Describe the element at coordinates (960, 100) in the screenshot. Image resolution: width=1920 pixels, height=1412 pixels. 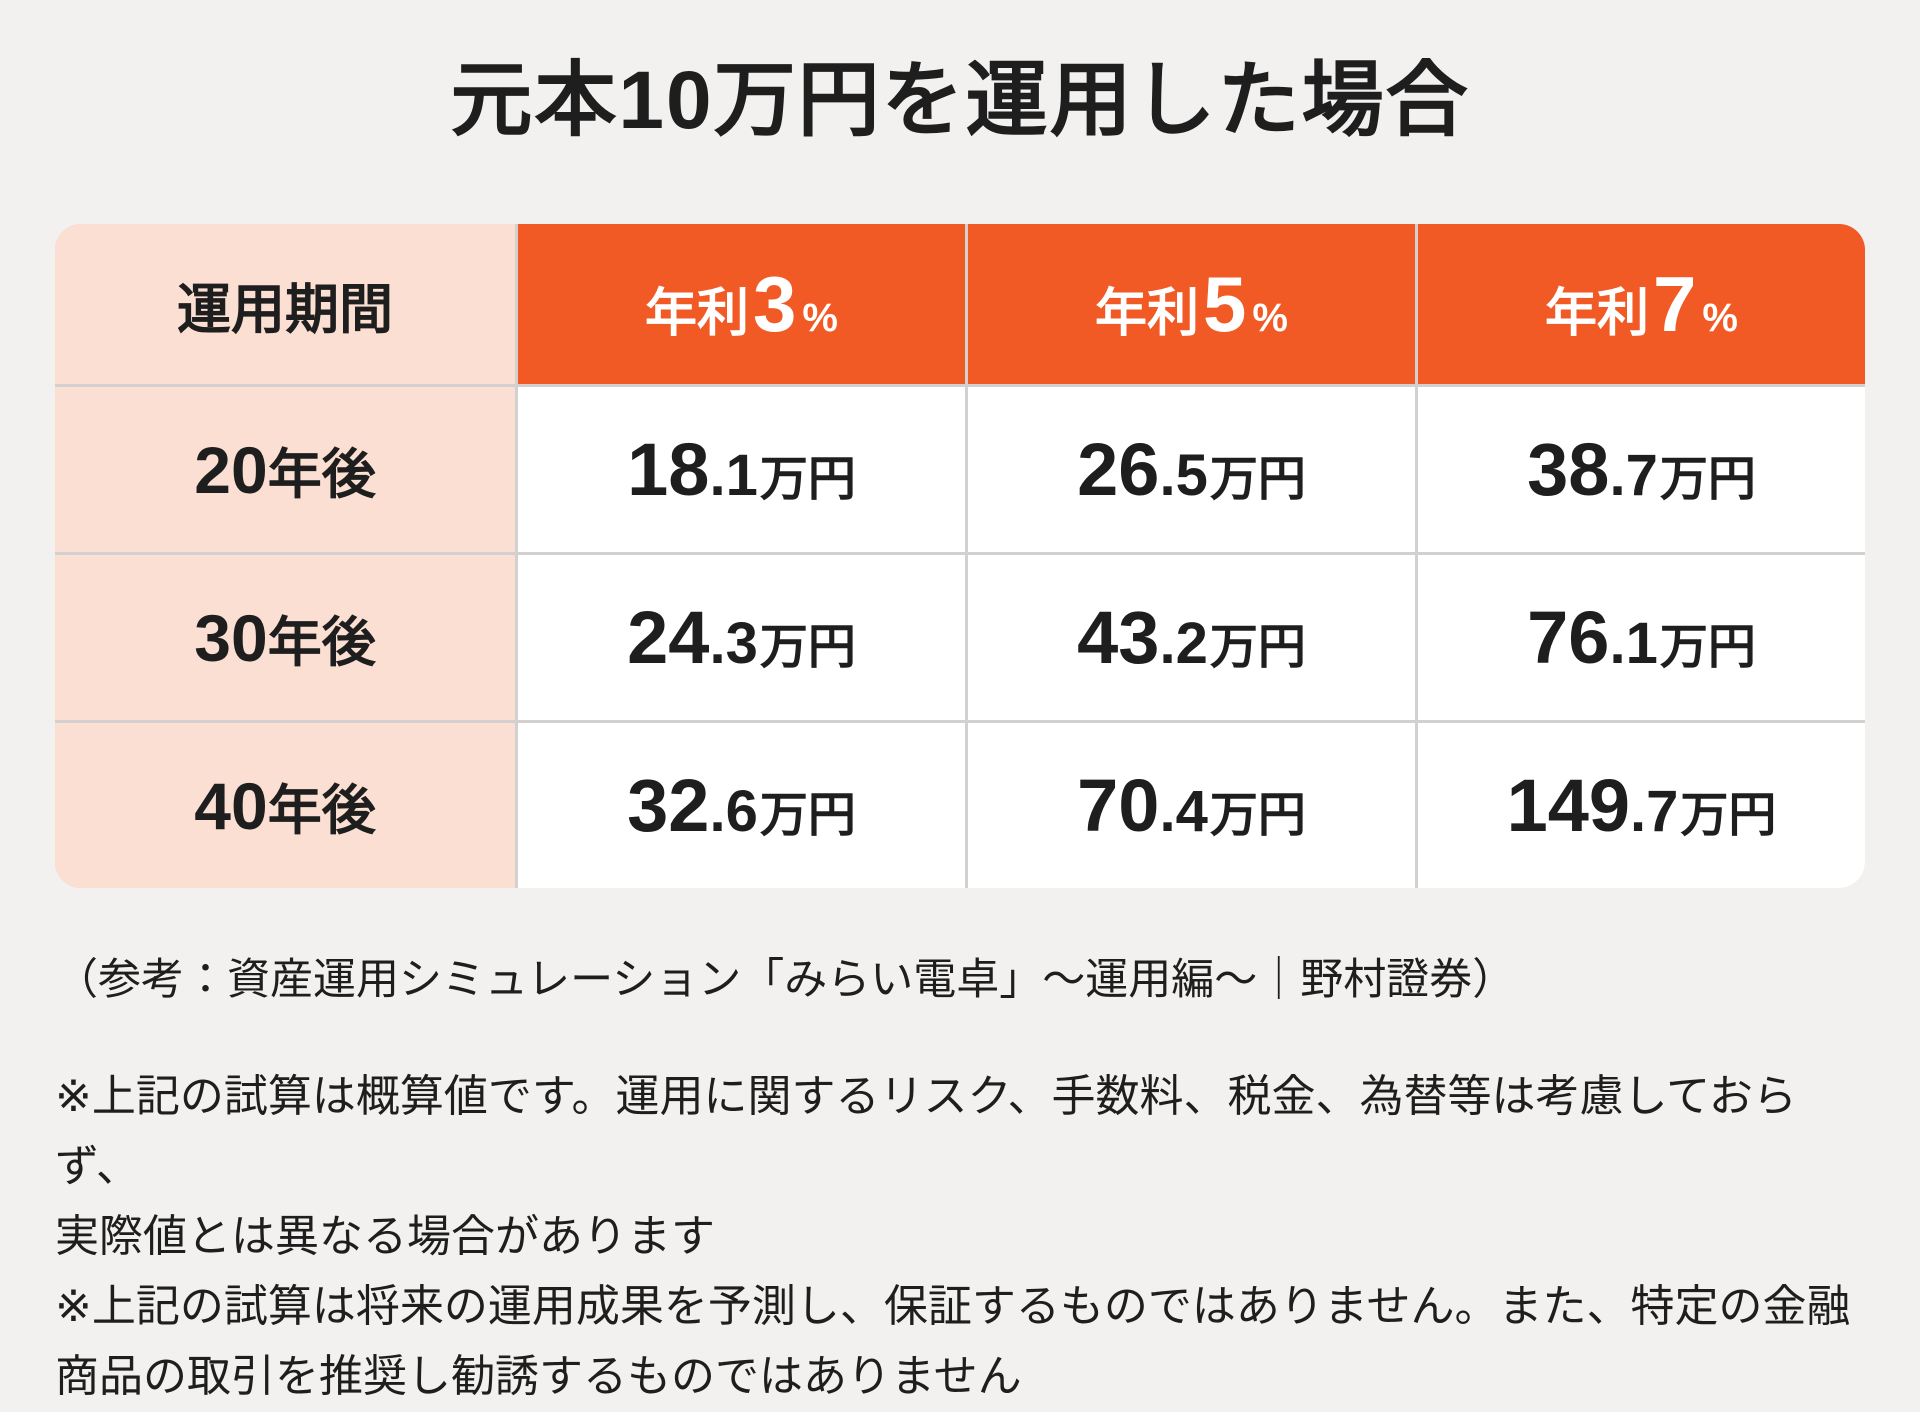
I see `page-title: 元本10万円を運用した場合` at that location.